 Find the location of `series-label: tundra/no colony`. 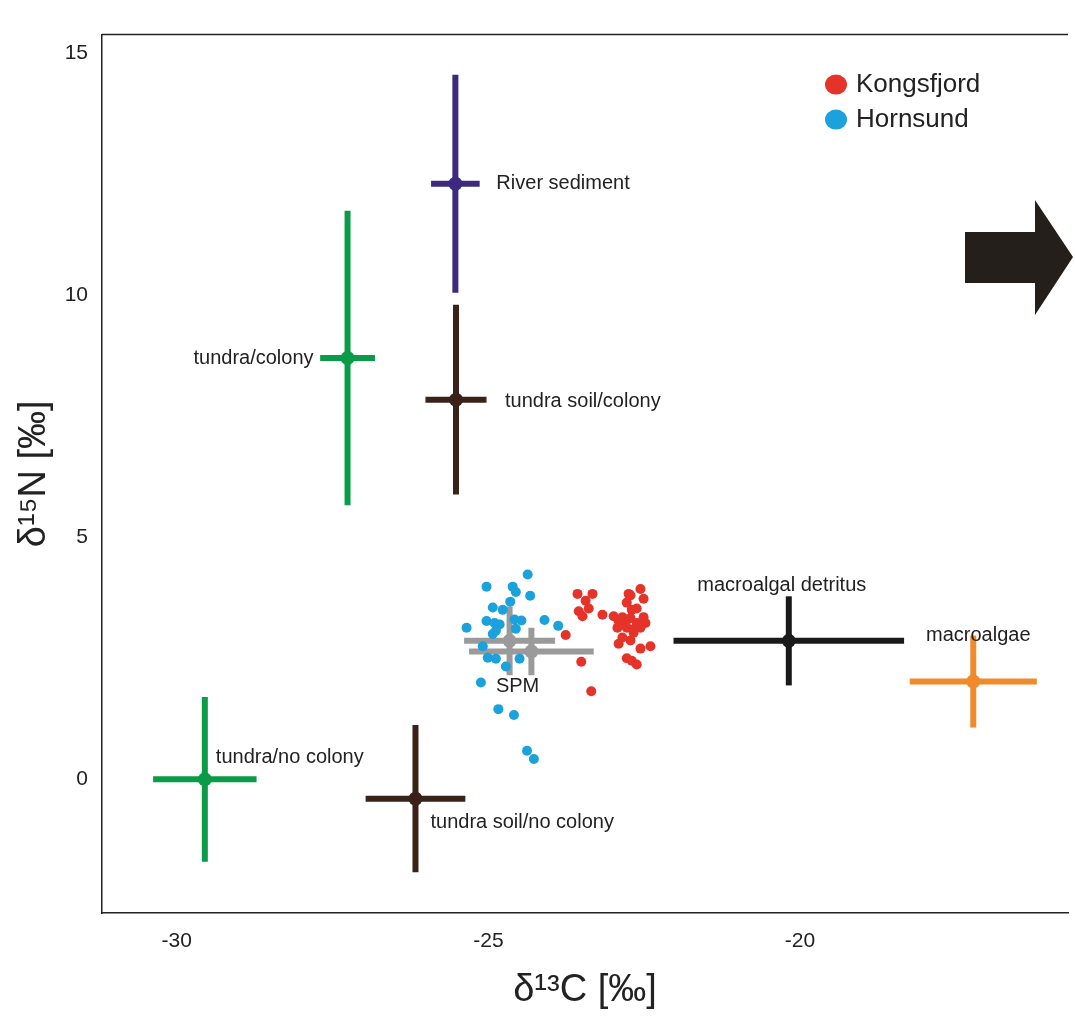

series-label: tundra/no colony is located at coordinates (289, 755).